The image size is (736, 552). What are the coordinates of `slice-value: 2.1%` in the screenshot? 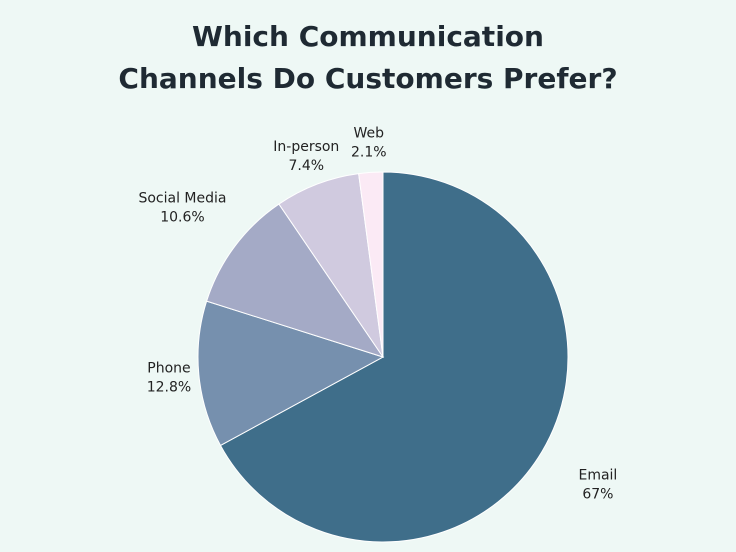 It's located at (369, 152).